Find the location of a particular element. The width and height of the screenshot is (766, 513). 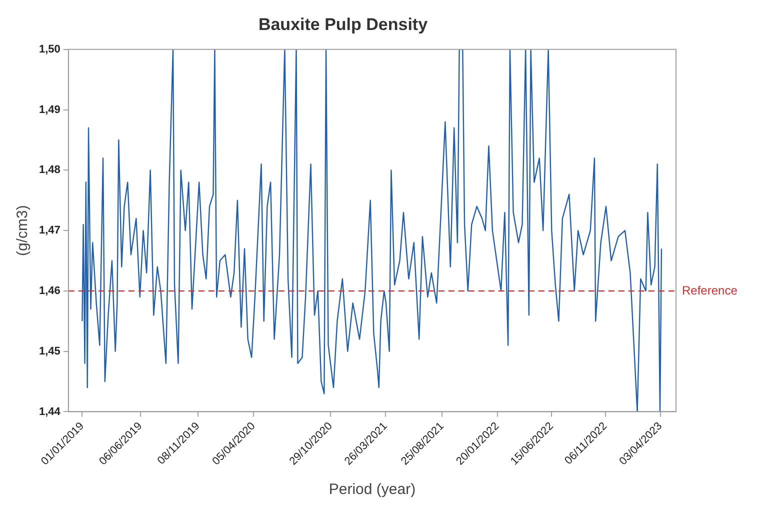

y-tick-label: 1,45 is located at coordinates (49, 351).